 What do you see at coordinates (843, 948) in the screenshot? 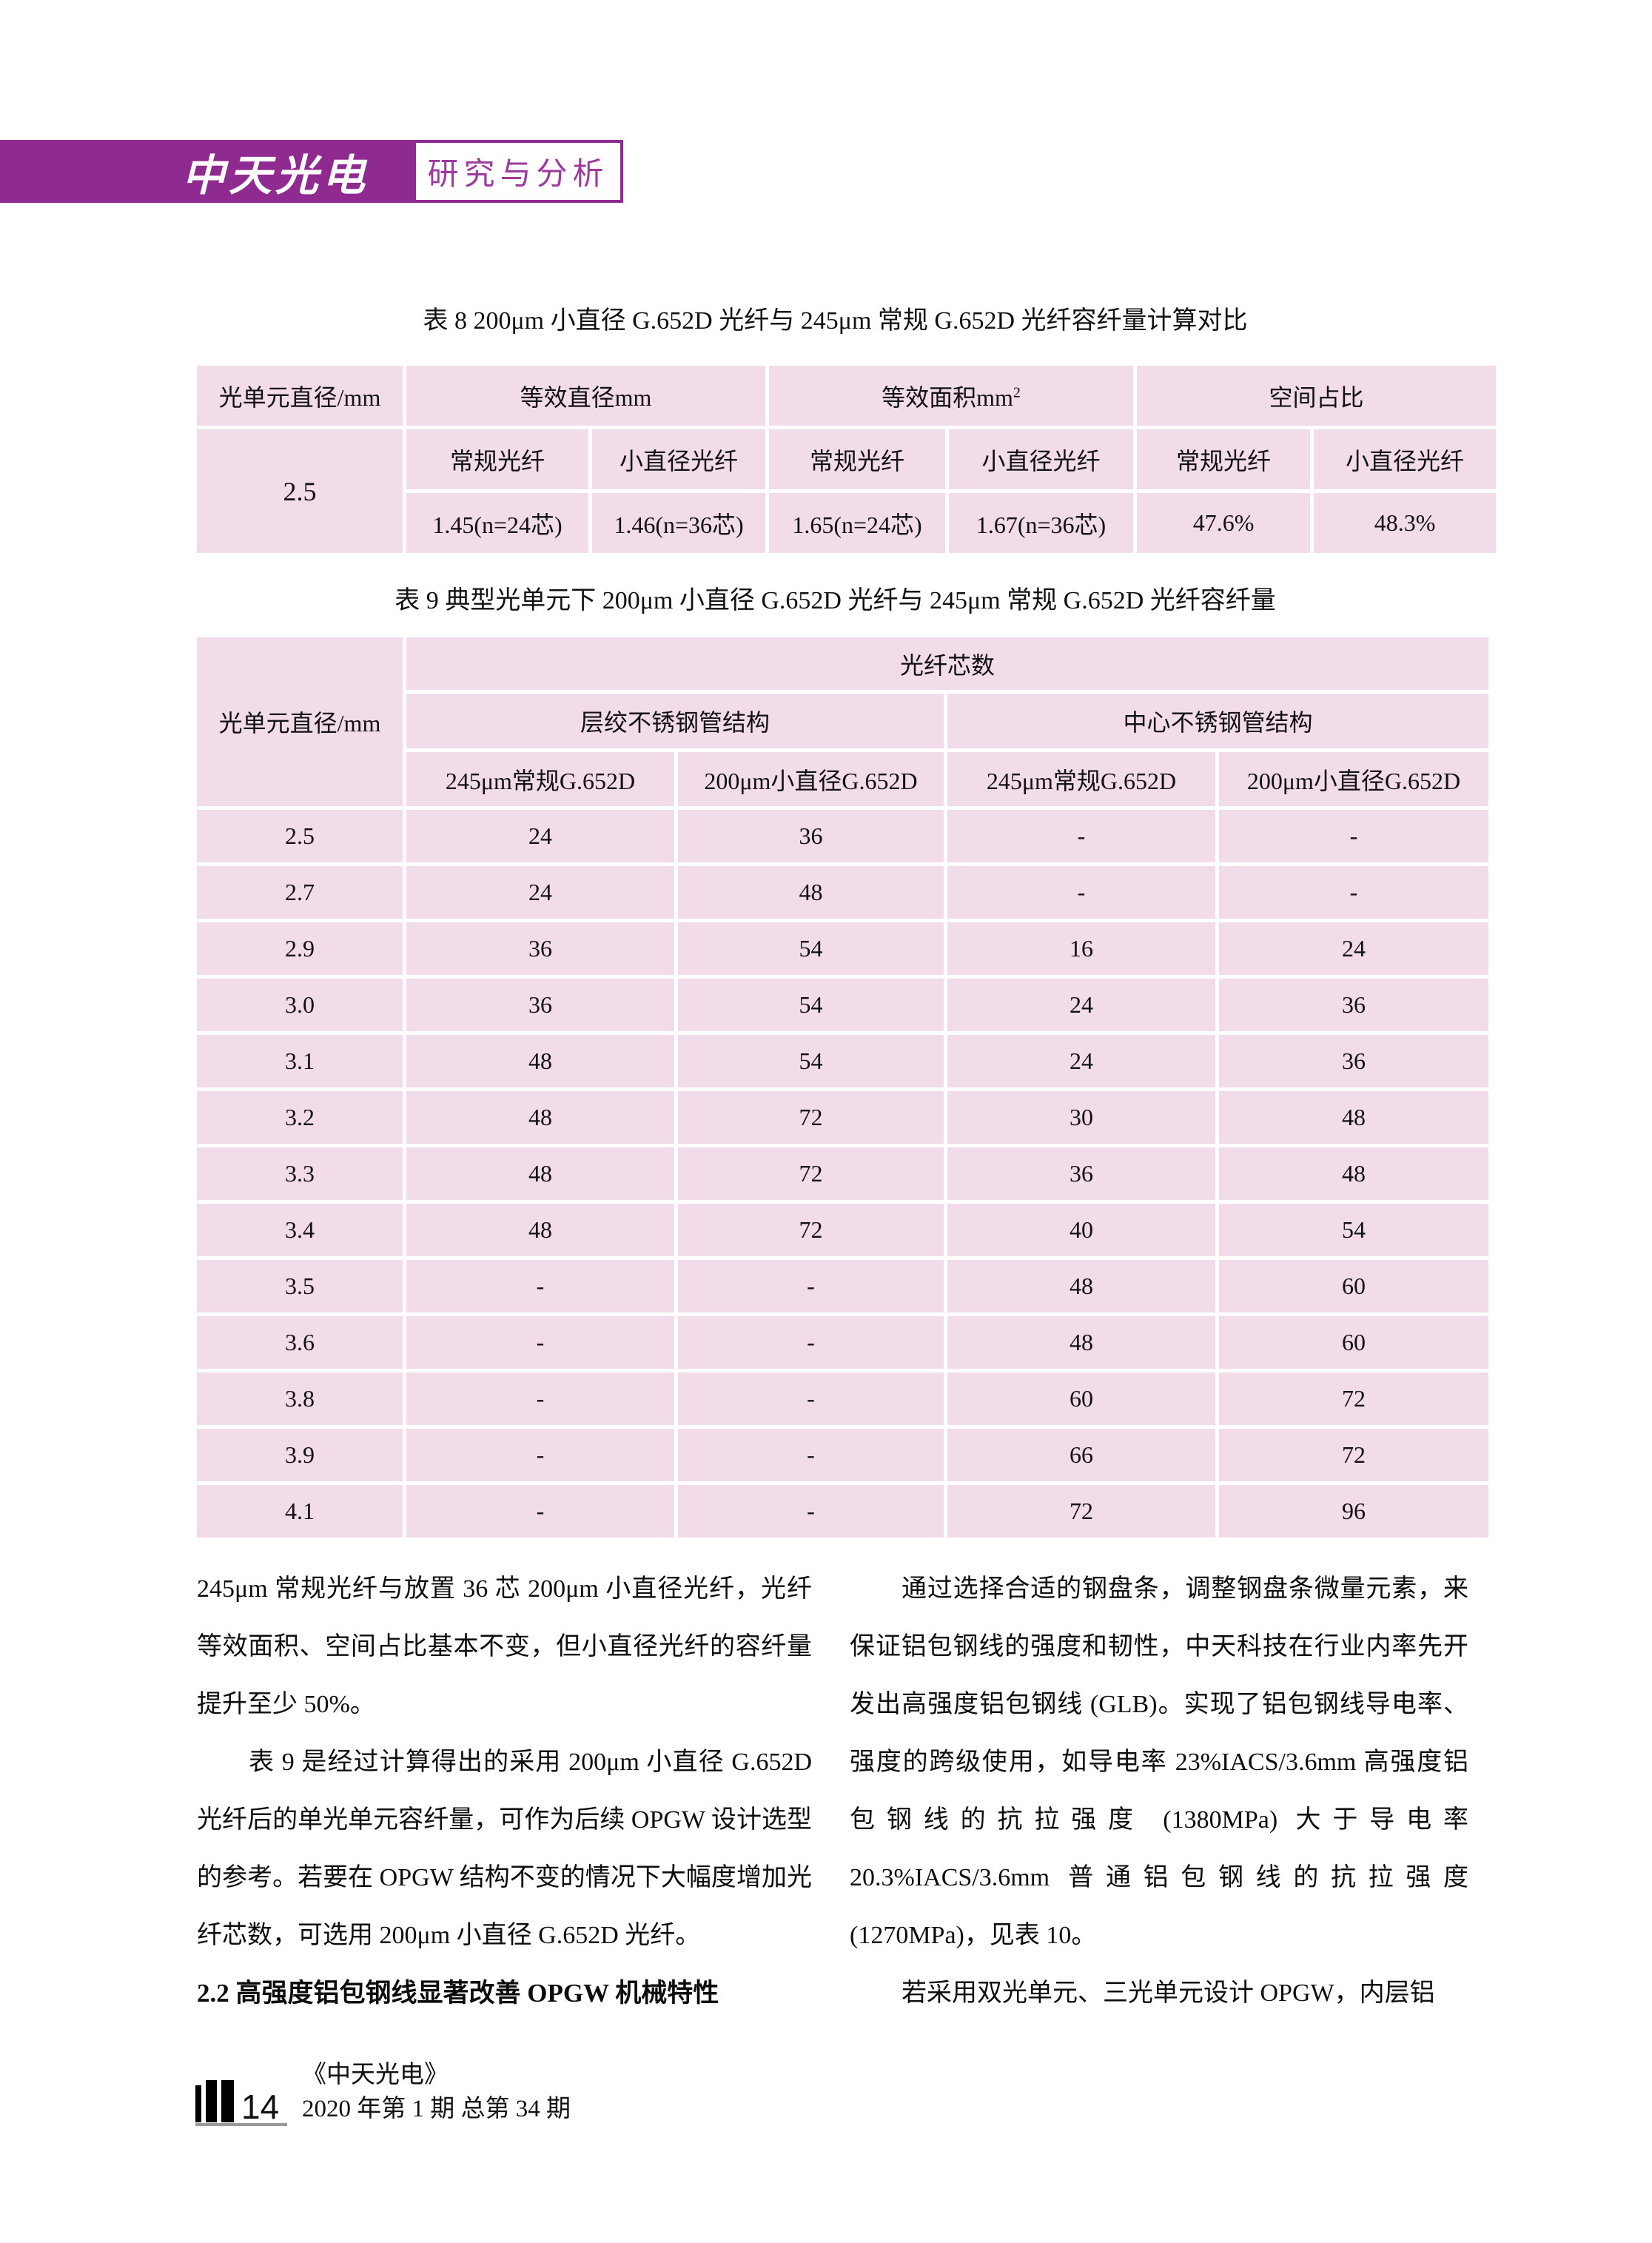
I see `table-row: 2.9 36 54 16 24` at bounding box center [843, 948].